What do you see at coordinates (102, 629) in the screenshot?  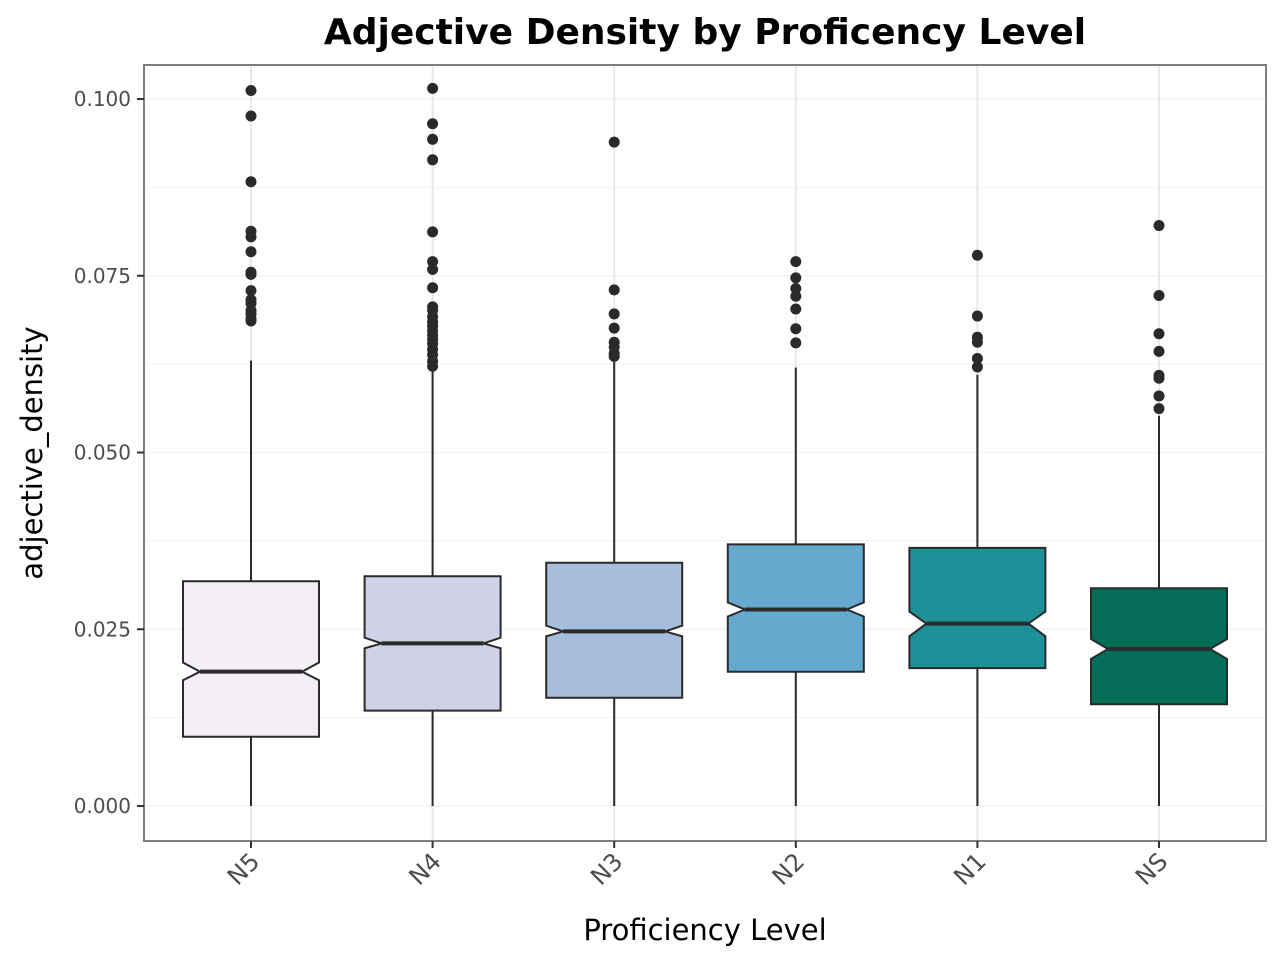 I see `y-tick-label: 0.025` at bounding box center [102, 629].